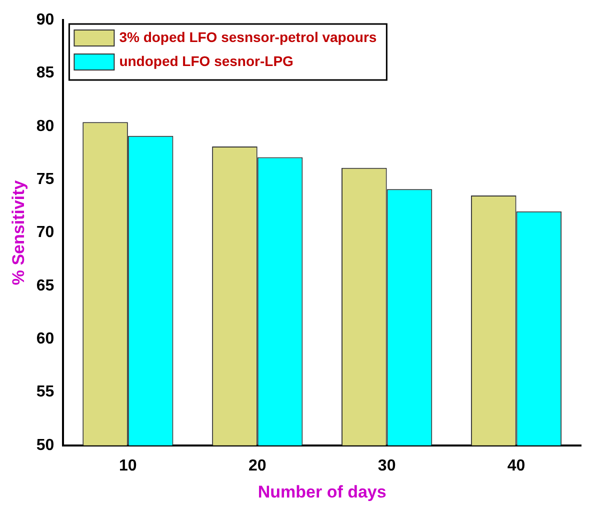 This screenshot has height=512, width=591. Describe the element at coordinates (387, 465) in the screenshot. I see `x-tick-label: 30` at that location.